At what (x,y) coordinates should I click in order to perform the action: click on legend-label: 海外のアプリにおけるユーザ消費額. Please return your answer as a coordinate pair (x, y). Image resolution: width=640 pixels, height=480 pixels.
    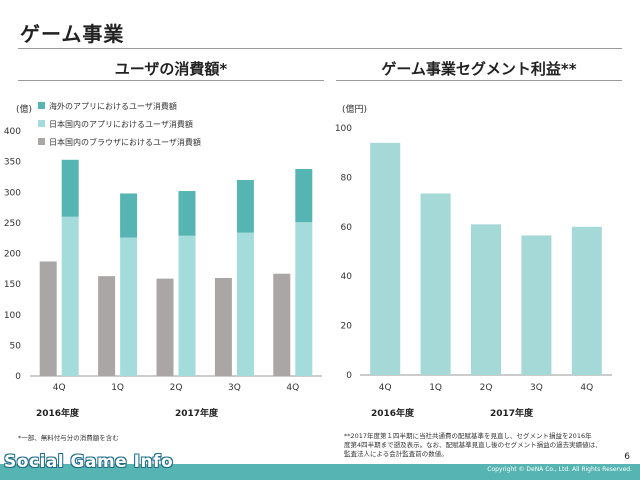
    Looking at the image, I should click on (113, 106).